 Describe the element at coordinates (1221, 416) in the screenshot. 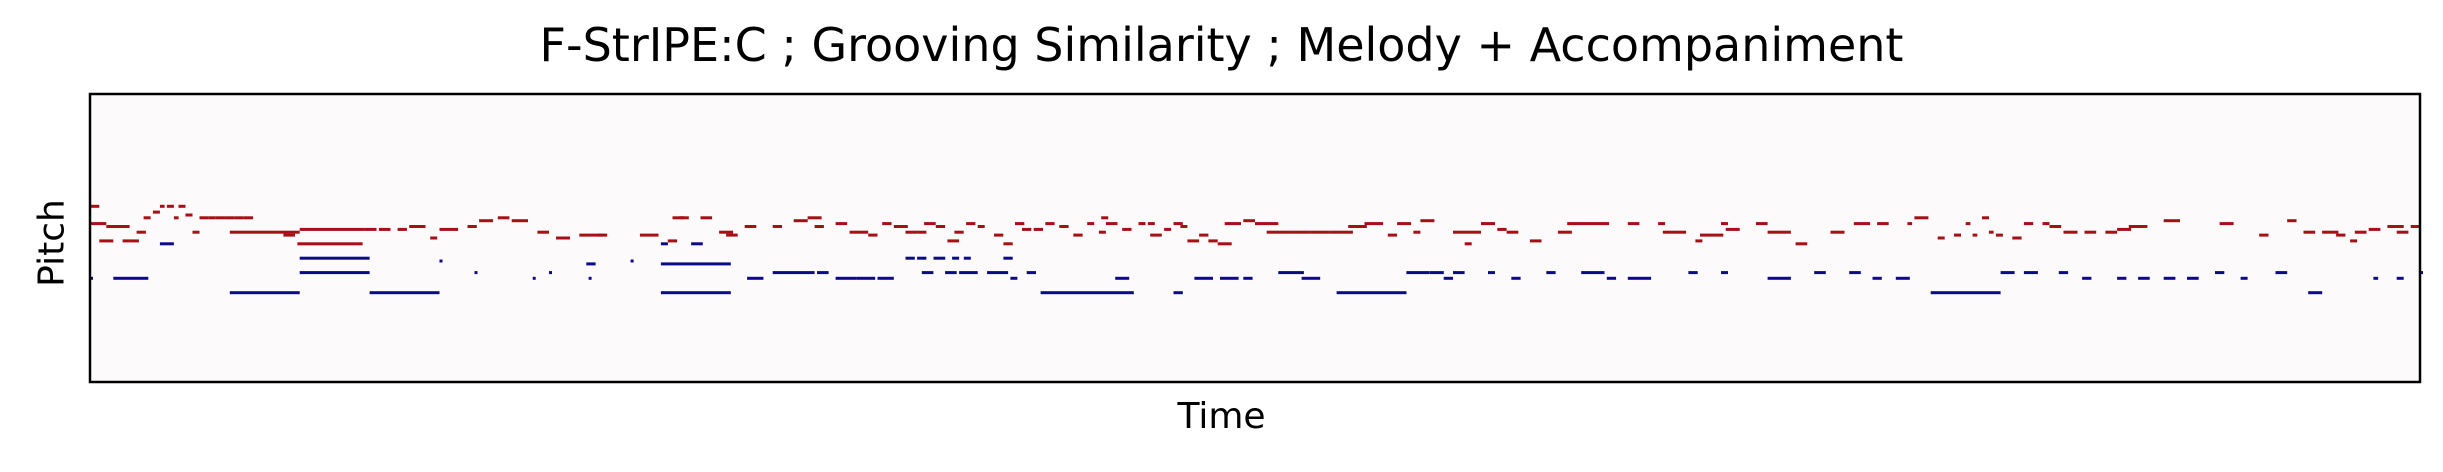

I see `x-axis-label: Time` at that location.